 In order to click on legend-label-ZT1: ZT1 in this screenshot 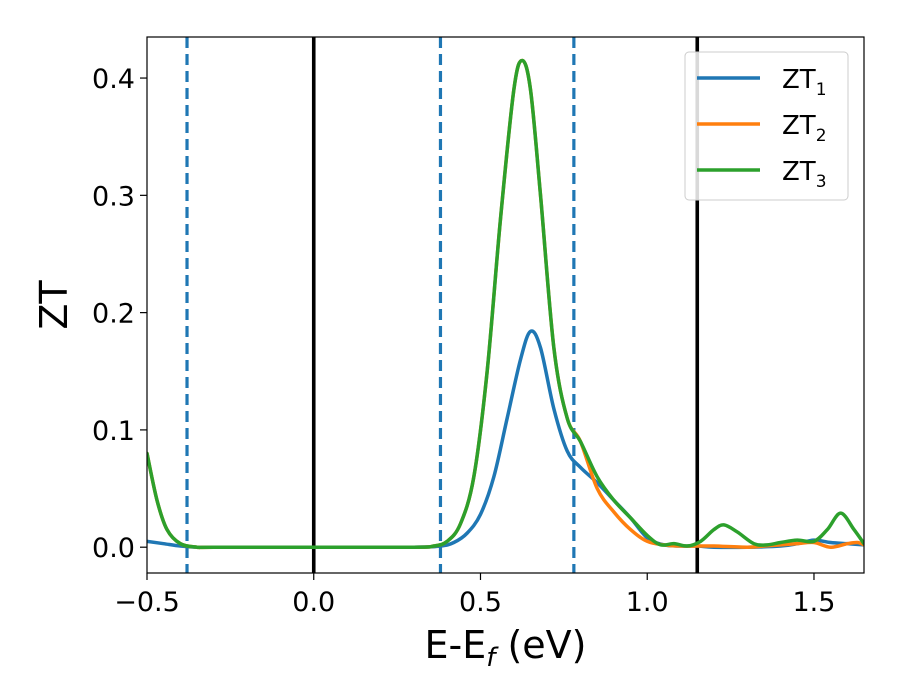, I will do `click(804, 82)`.